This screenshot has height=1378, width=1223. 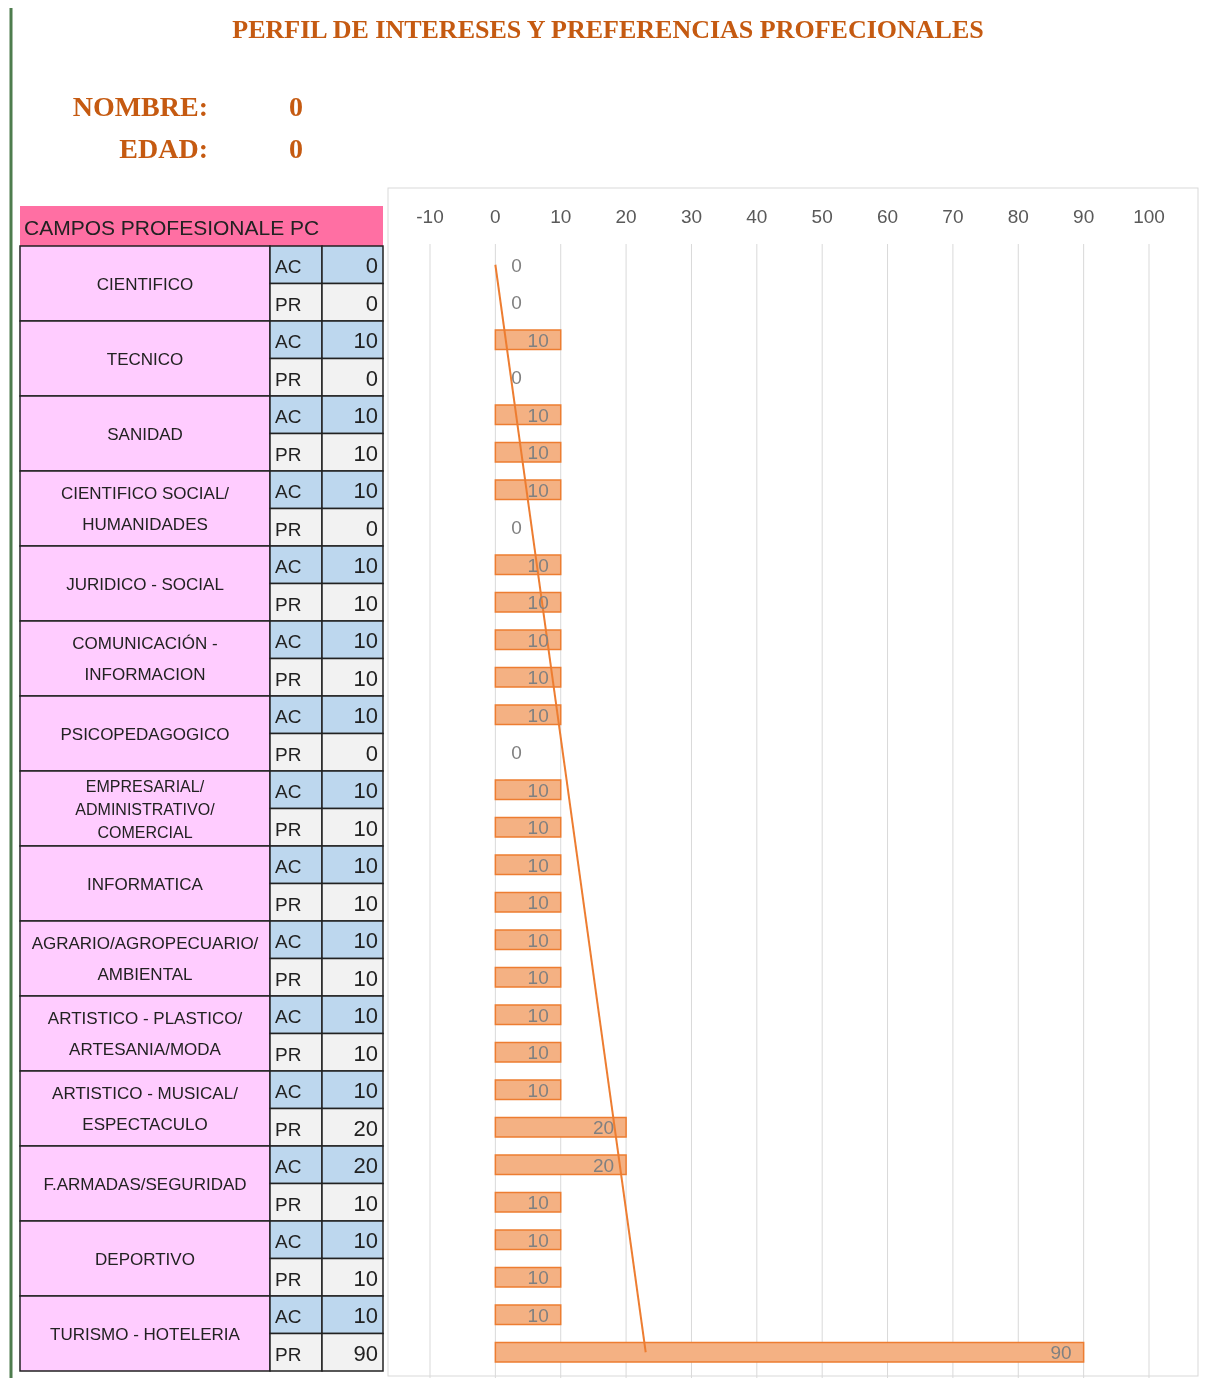 I want to click on data-label: 90, so click(x=1061, y=1353).